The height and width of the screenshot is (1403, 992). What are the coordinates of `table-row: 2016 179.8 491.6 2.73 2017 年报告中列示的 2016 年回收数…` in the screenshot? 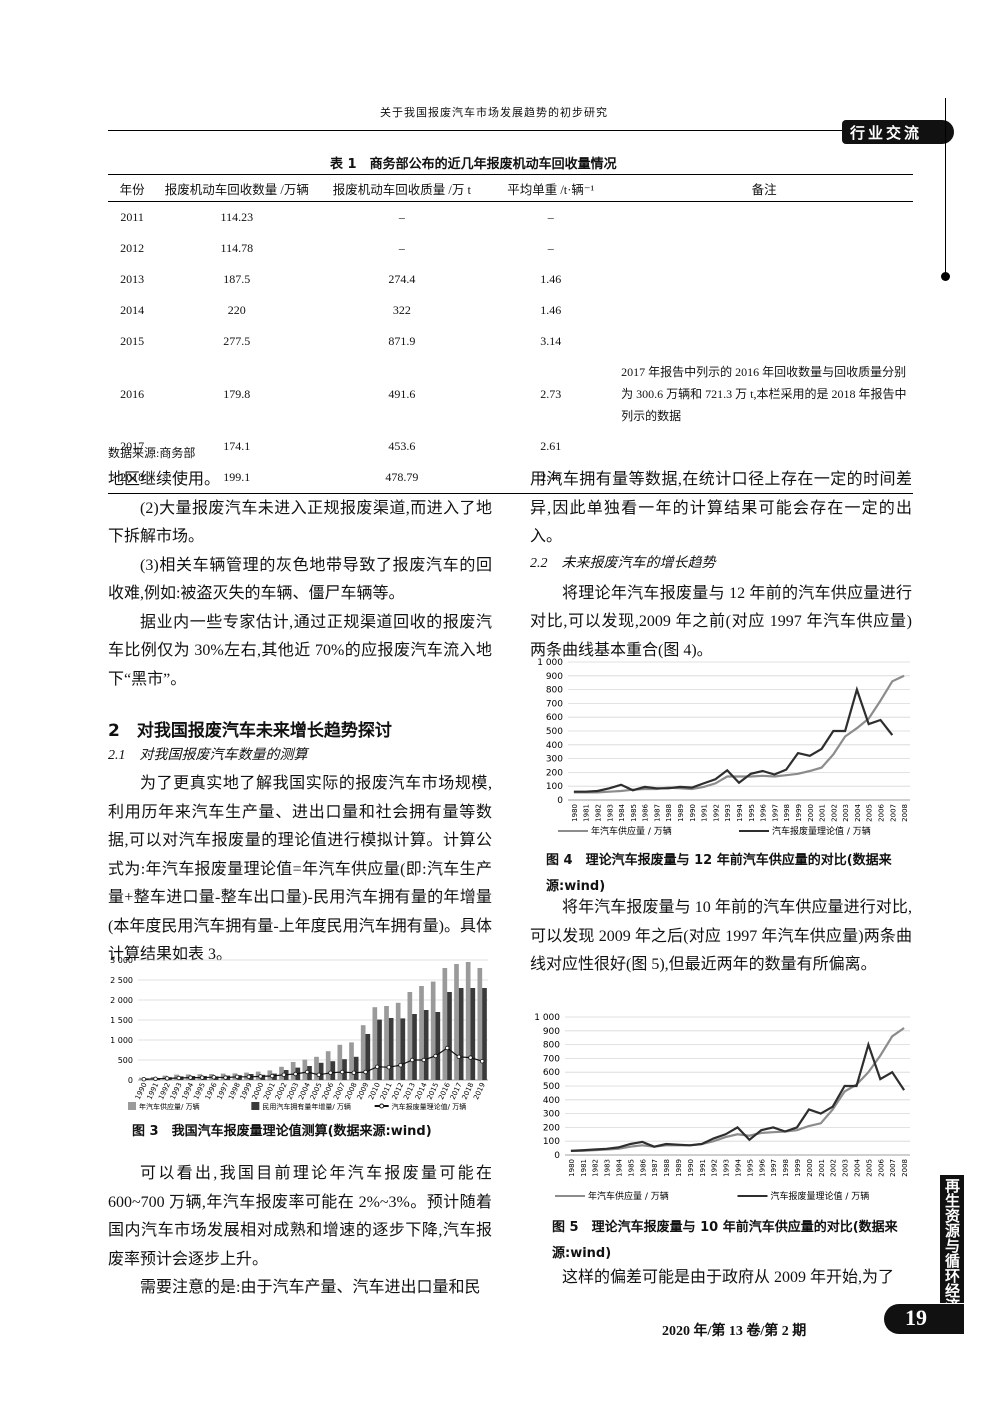 It's located at (510, 394).